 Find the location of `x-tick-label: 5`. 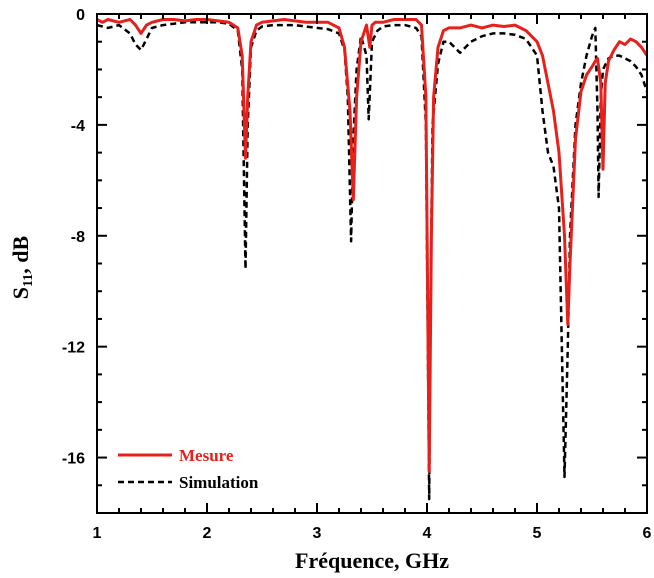

x-tick-label: 5 is located at coordinates (537, 533).